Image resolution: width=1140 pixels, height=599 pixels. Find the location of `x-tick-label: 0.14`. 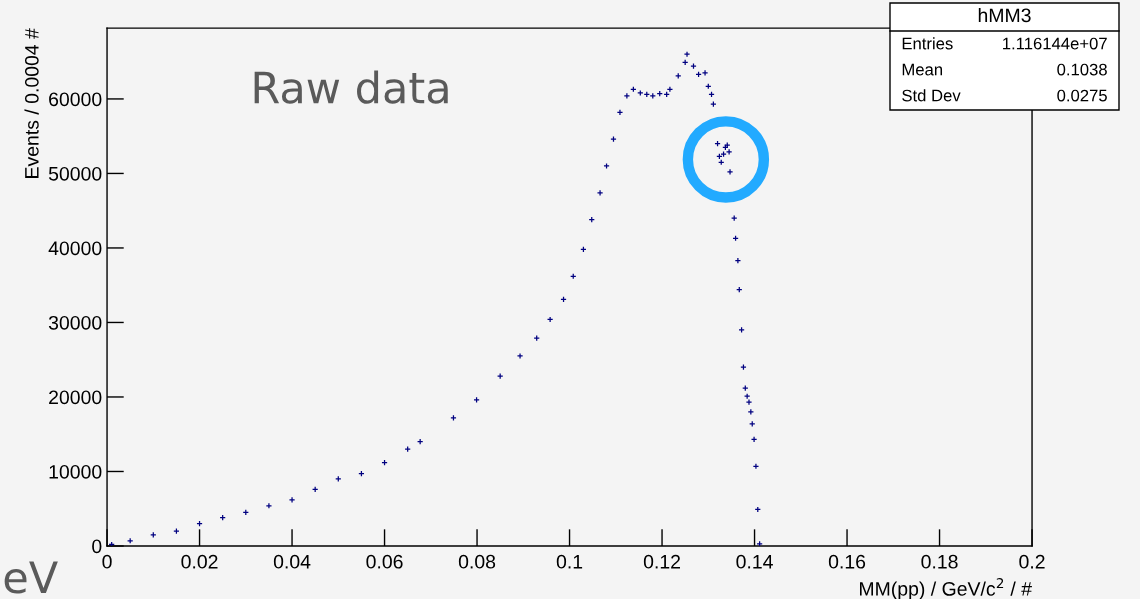

x-tick-label: 0.14 is located at coordinates (754, 561).